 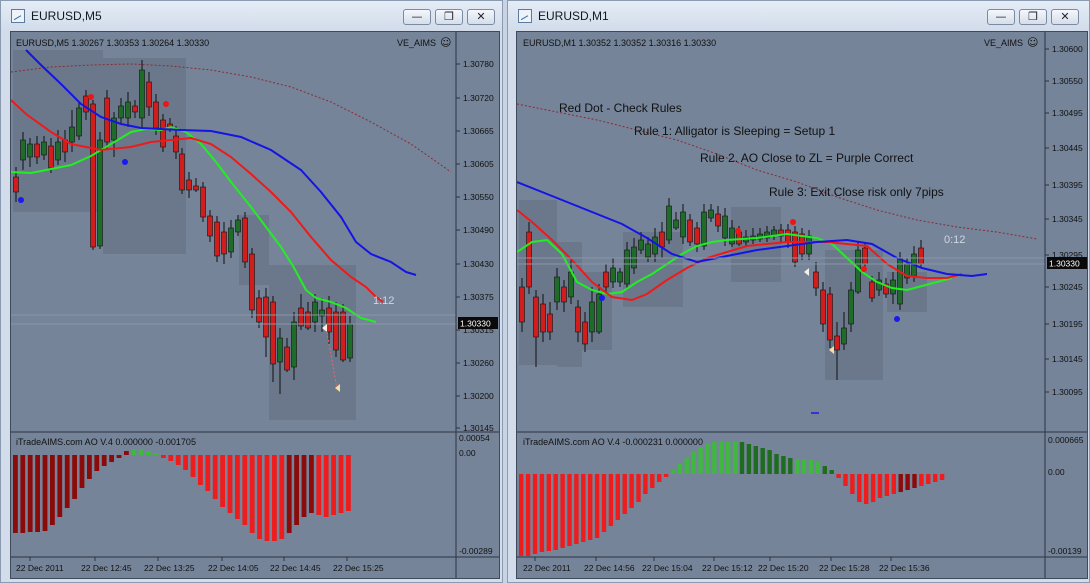 I want to click on price-axis-label: 1.30375, so click(x=478, y=297).